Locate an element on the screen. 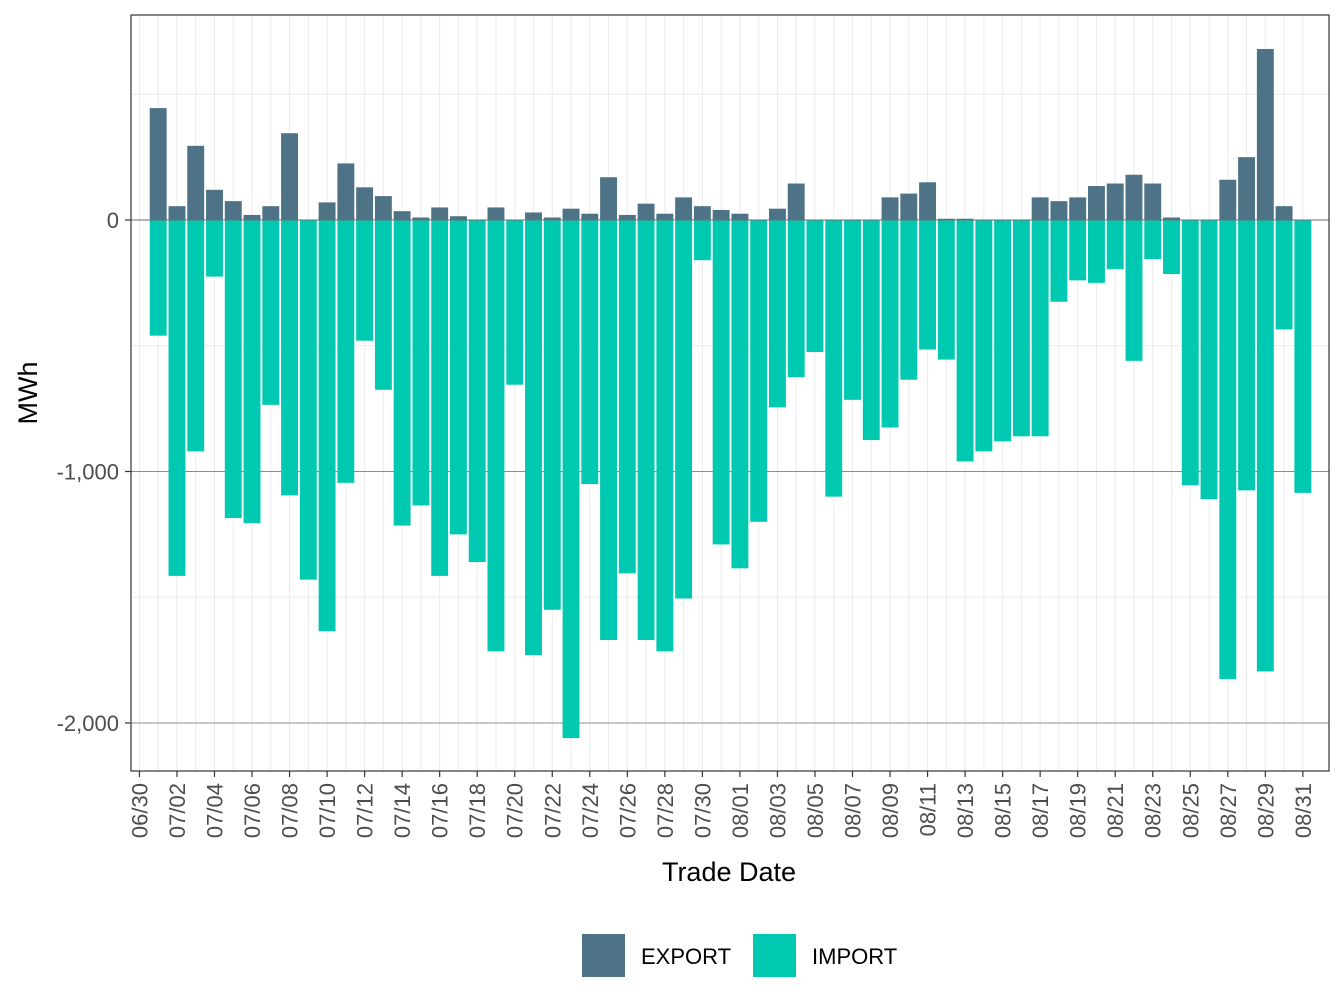  x-tick-label: 07/26 is located at coordinates (627, 810).